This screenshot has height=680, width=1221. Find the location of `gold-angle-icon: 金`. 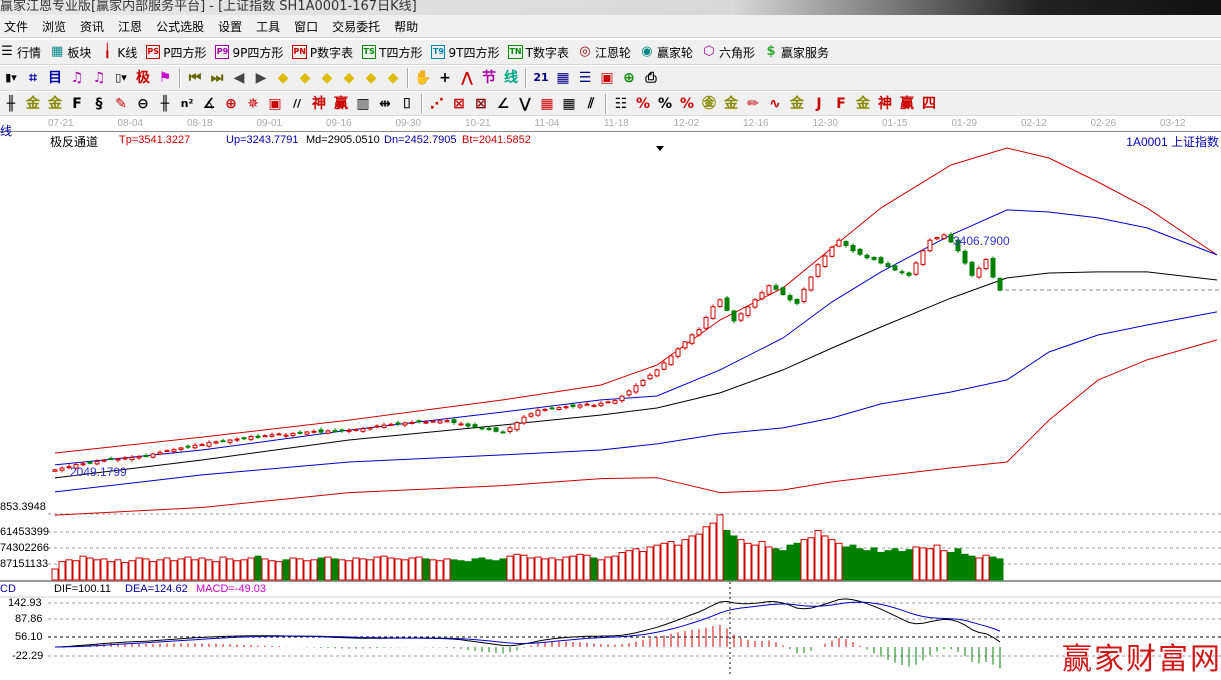

gold-angle-icon: 金 is located at coordinates (863, 103).